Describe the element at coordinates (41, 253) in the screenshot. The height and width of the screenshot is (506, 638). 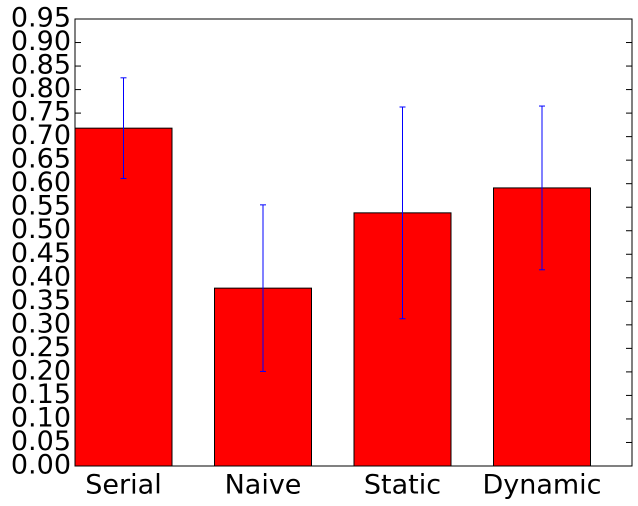
I see `y-tick-label: 0.45` at that location.